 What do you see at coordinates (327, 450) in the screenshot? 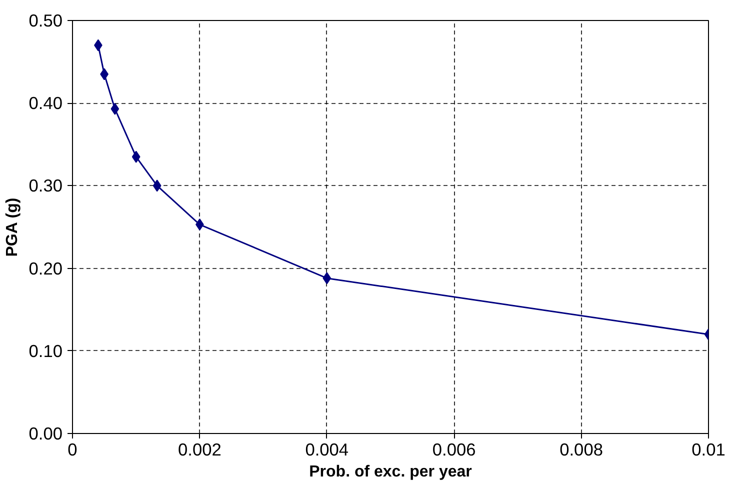
I see `x-tick-label: 0.004` at bounding box center [327, 450].